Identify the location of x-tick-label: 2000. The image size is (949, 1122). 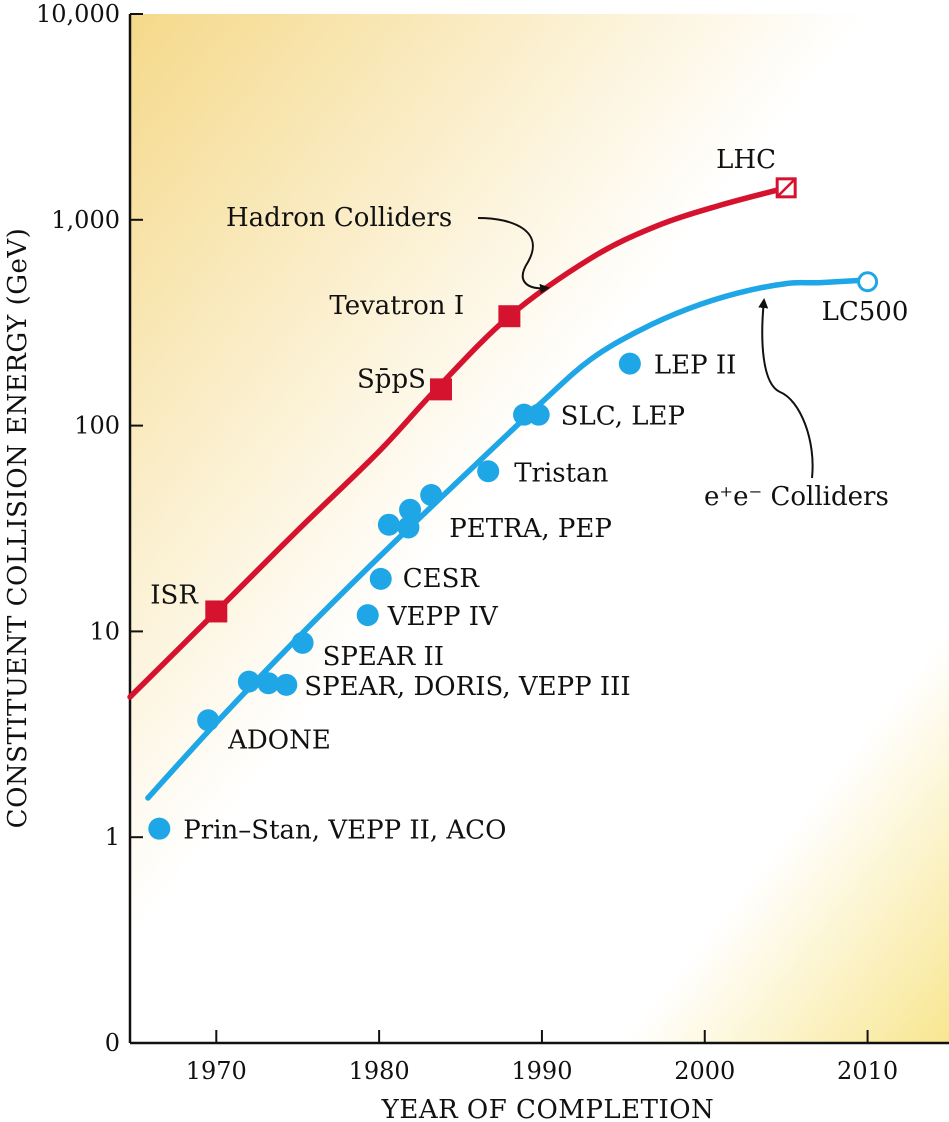
(704, 1071).